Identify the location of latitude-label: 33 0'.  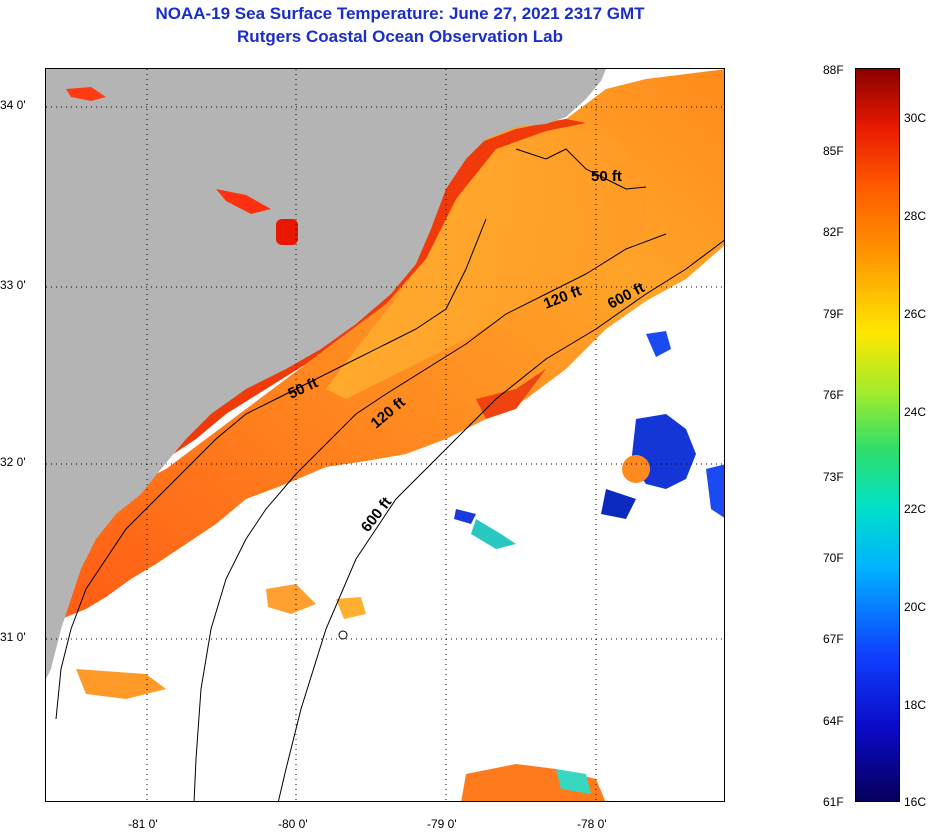
(13, 285).